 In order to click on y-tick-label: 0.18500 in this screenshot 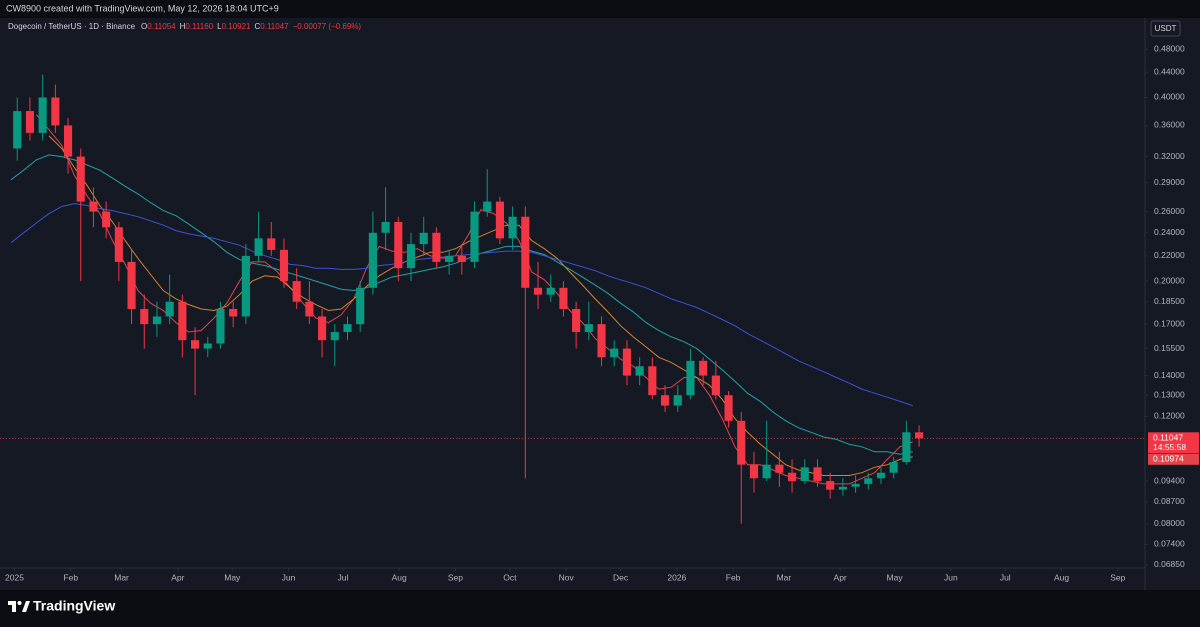, I will do `click(1169, 301)`.